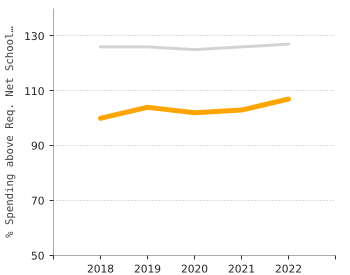  What do you see at coordinates (37, 256) in the screenshot?
I see `y-tick-label: 50` at bounding box center [37, 256].